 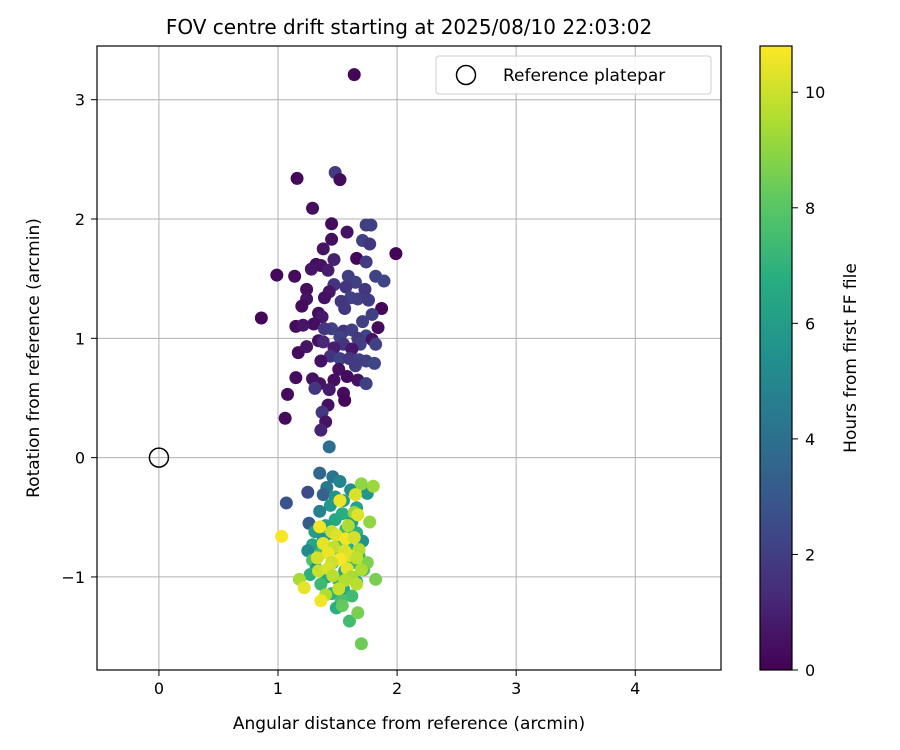 What do you see at coordinates (409, 724) in the screenshot?
I see `x-axis-label: Angular distance from reference (arcmin)` at bounding box center [409, 724].